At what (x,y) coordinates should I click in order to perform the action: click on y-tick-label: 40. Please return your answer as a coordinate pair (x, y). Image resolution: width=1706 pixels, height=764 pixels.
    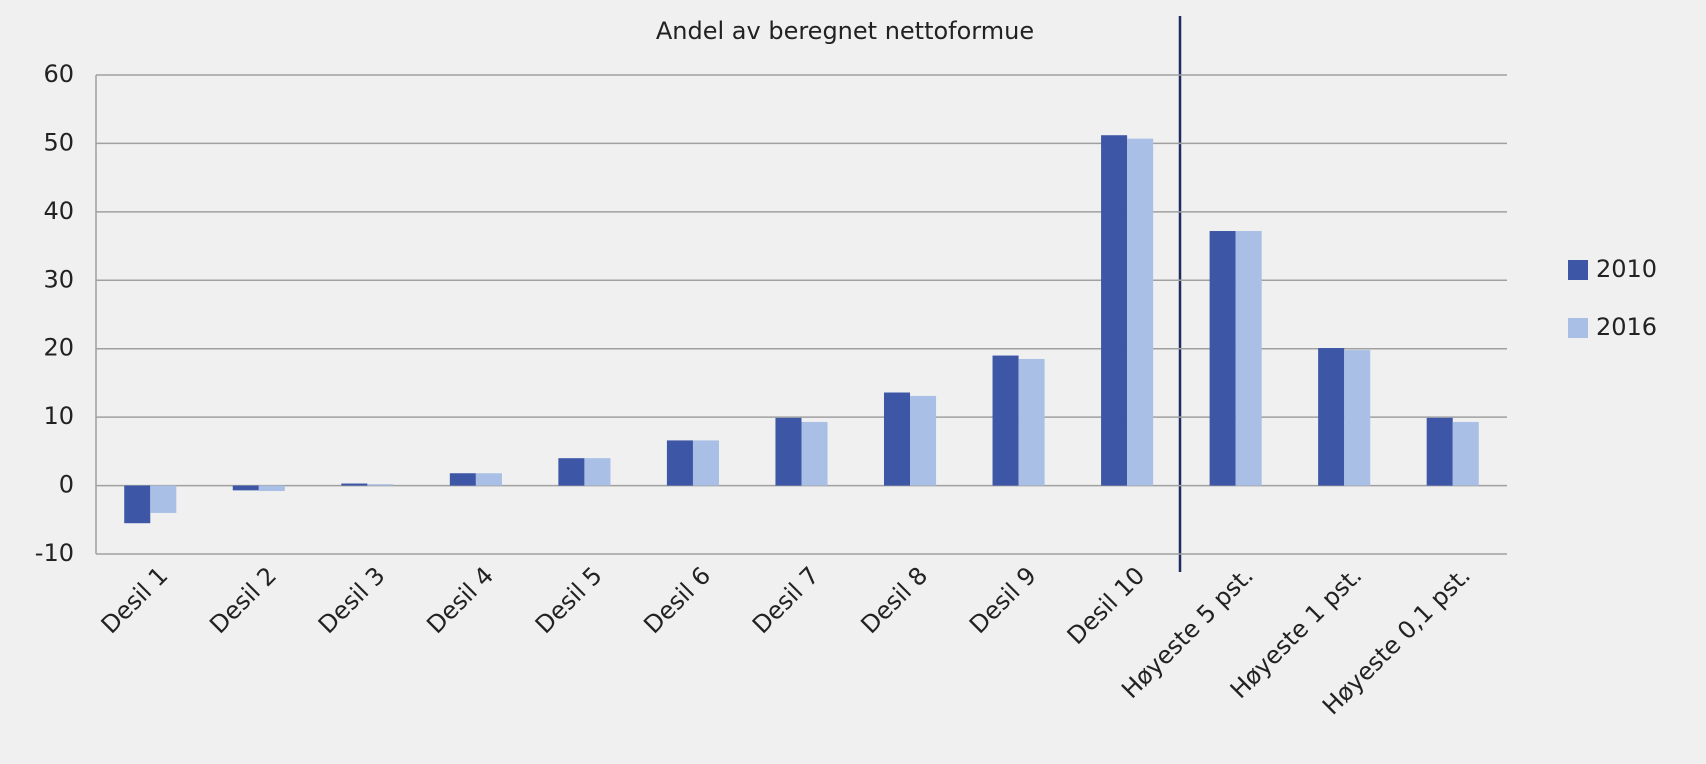
    Looking at the image, I should click on (58, 211).